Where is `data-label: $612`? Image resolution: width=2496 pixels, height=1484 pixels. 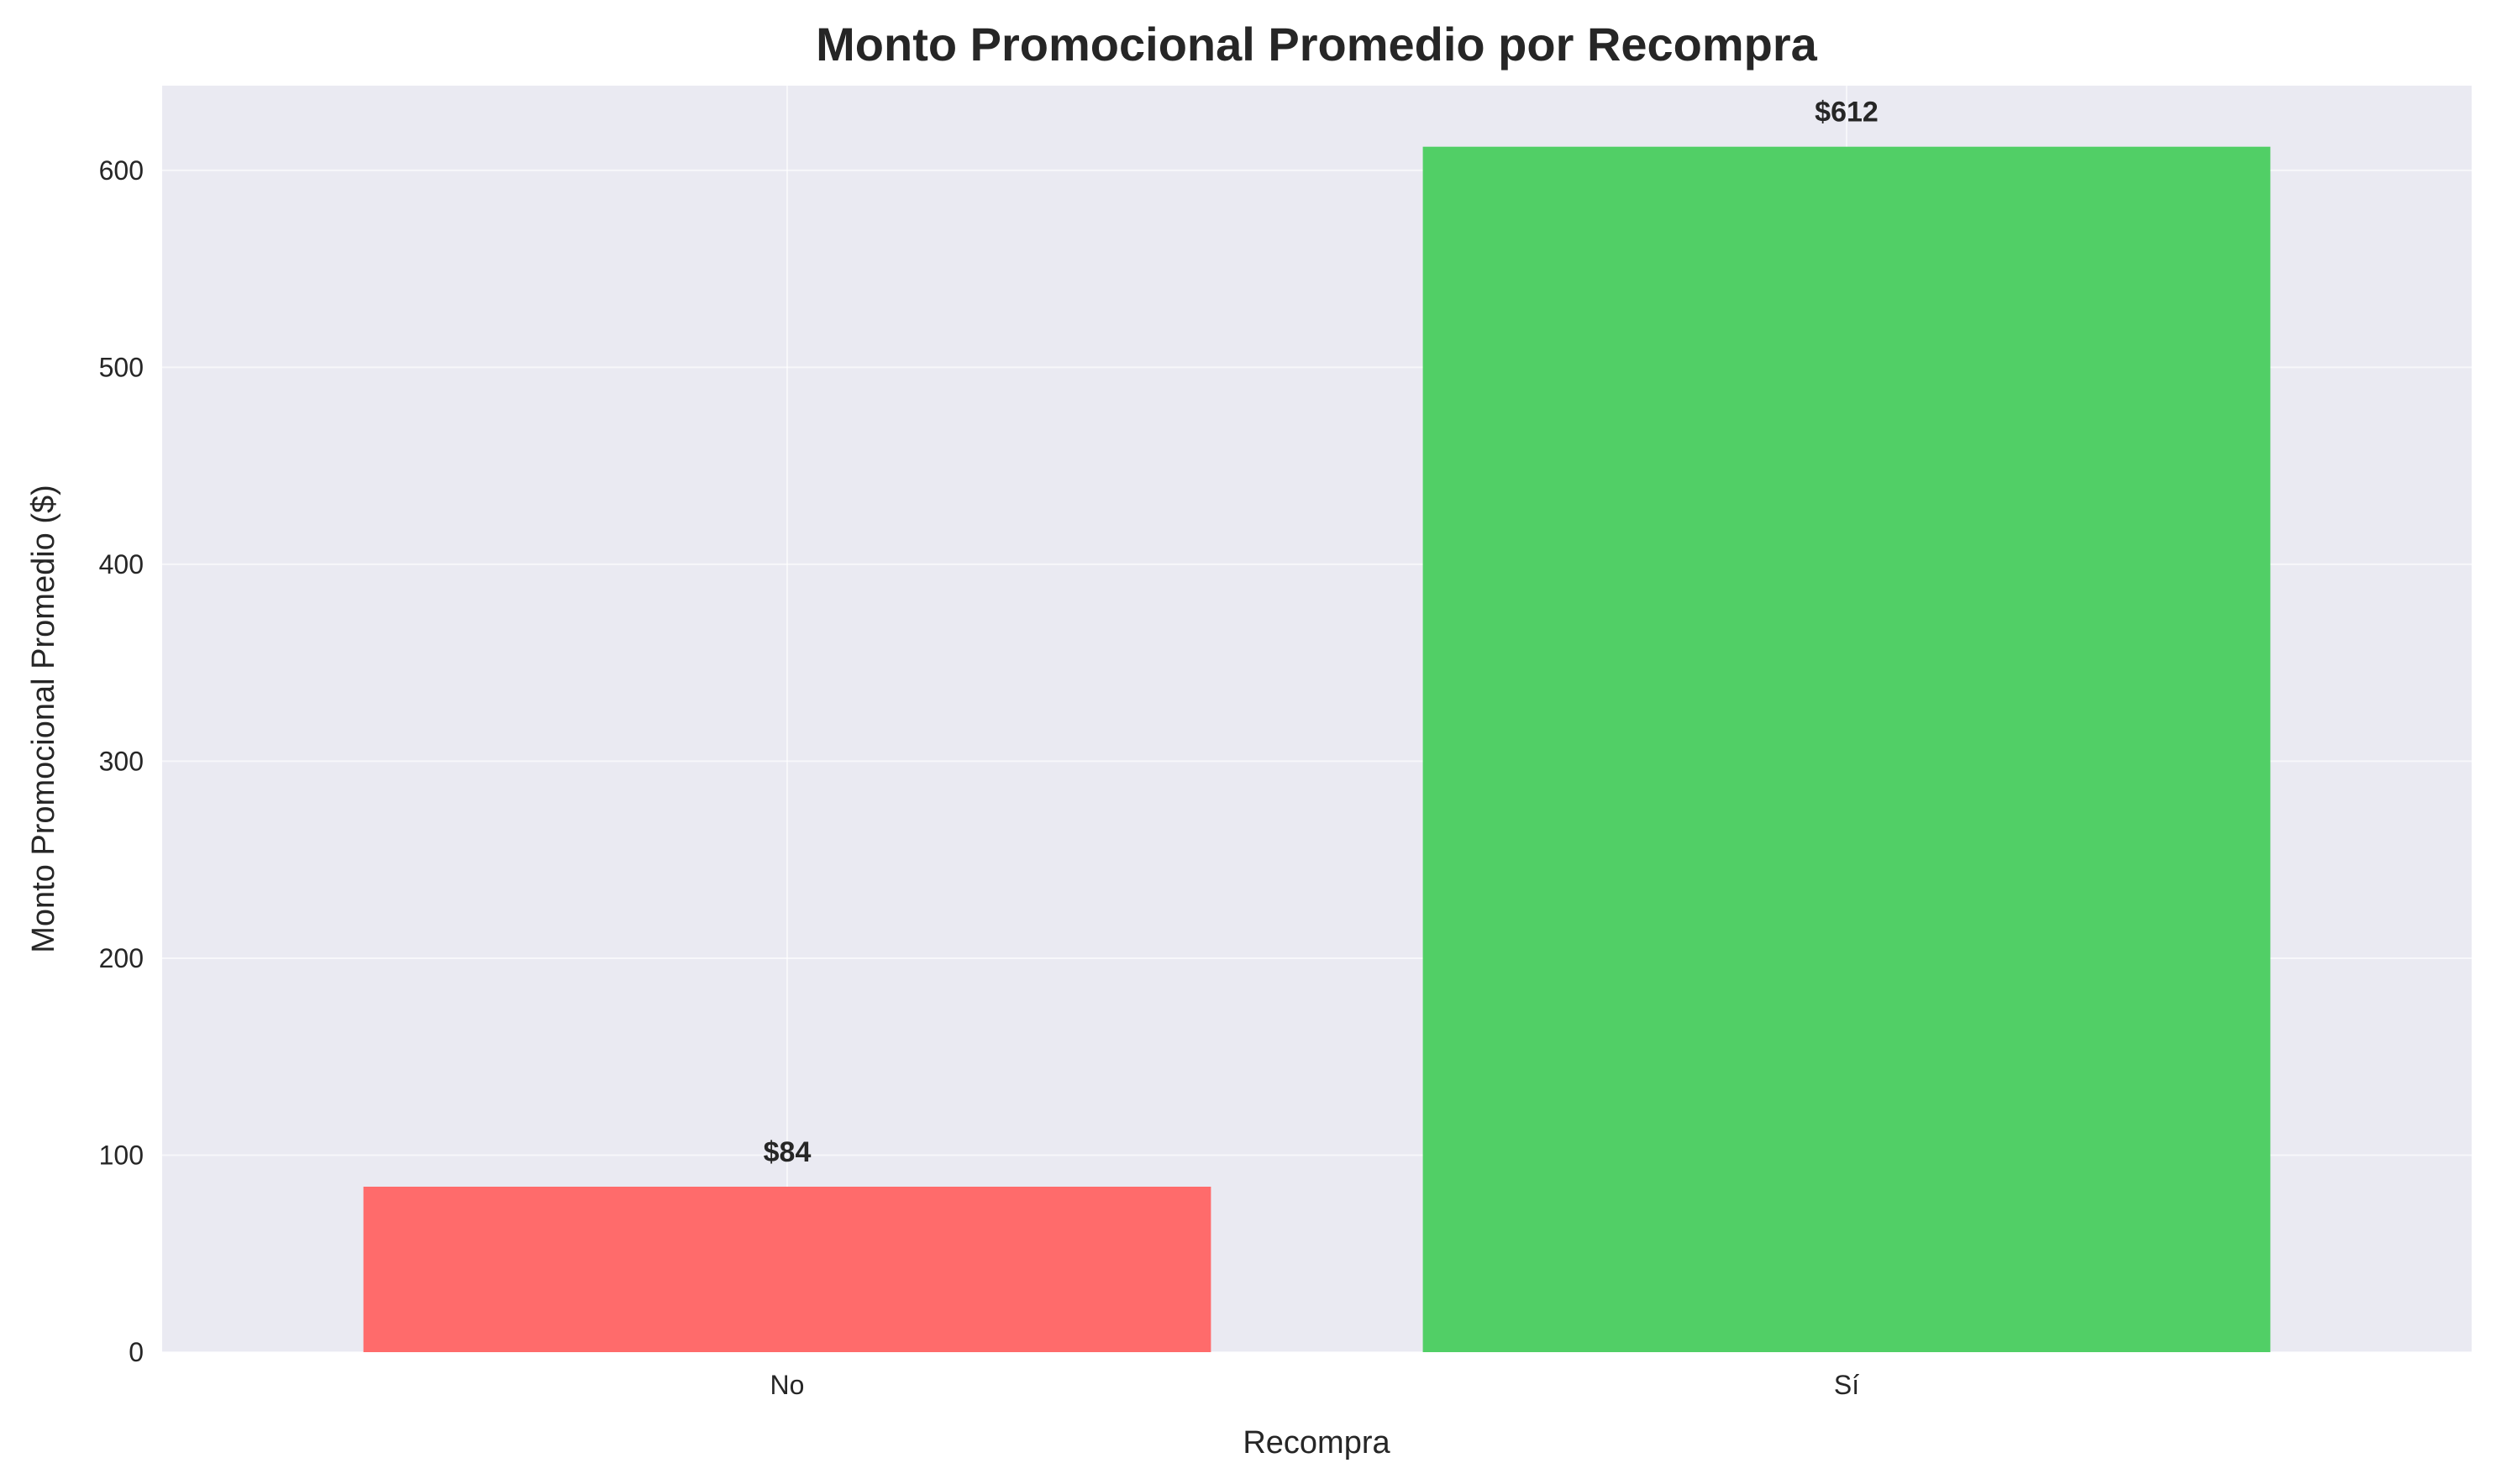
data-label: $612 is located at coordinates (1847, 113).